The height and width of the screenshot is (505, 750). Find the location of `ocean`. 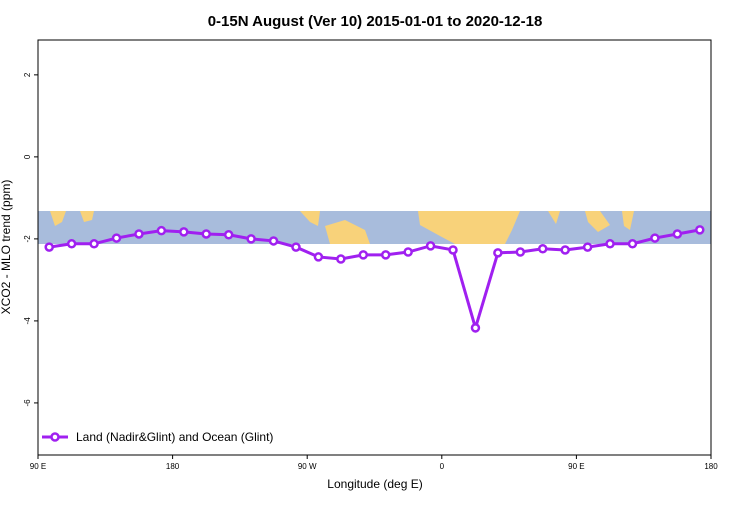

ocean is located at coordinates (374, 227).